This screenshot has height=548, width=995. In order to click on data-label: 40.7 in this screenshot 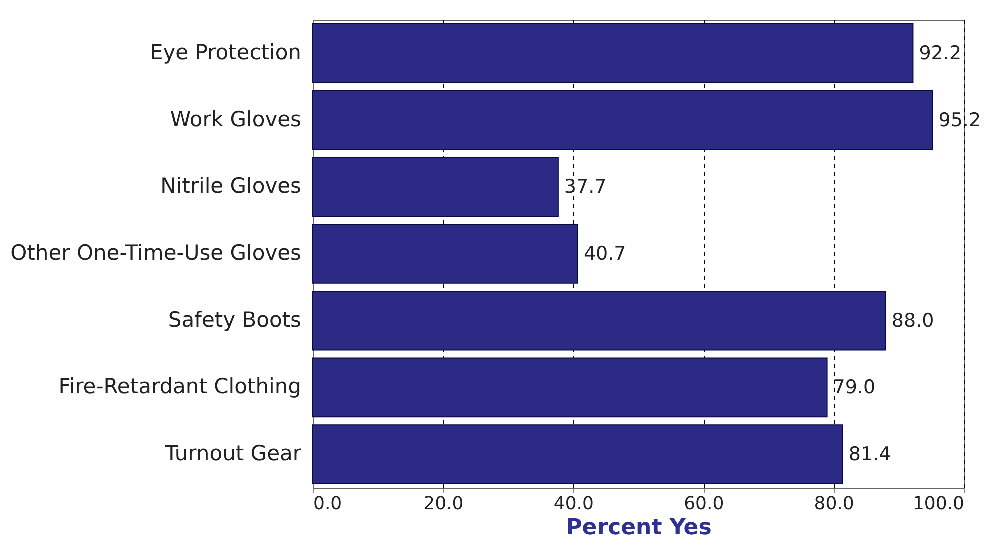, I will do `click(605, 254)`.